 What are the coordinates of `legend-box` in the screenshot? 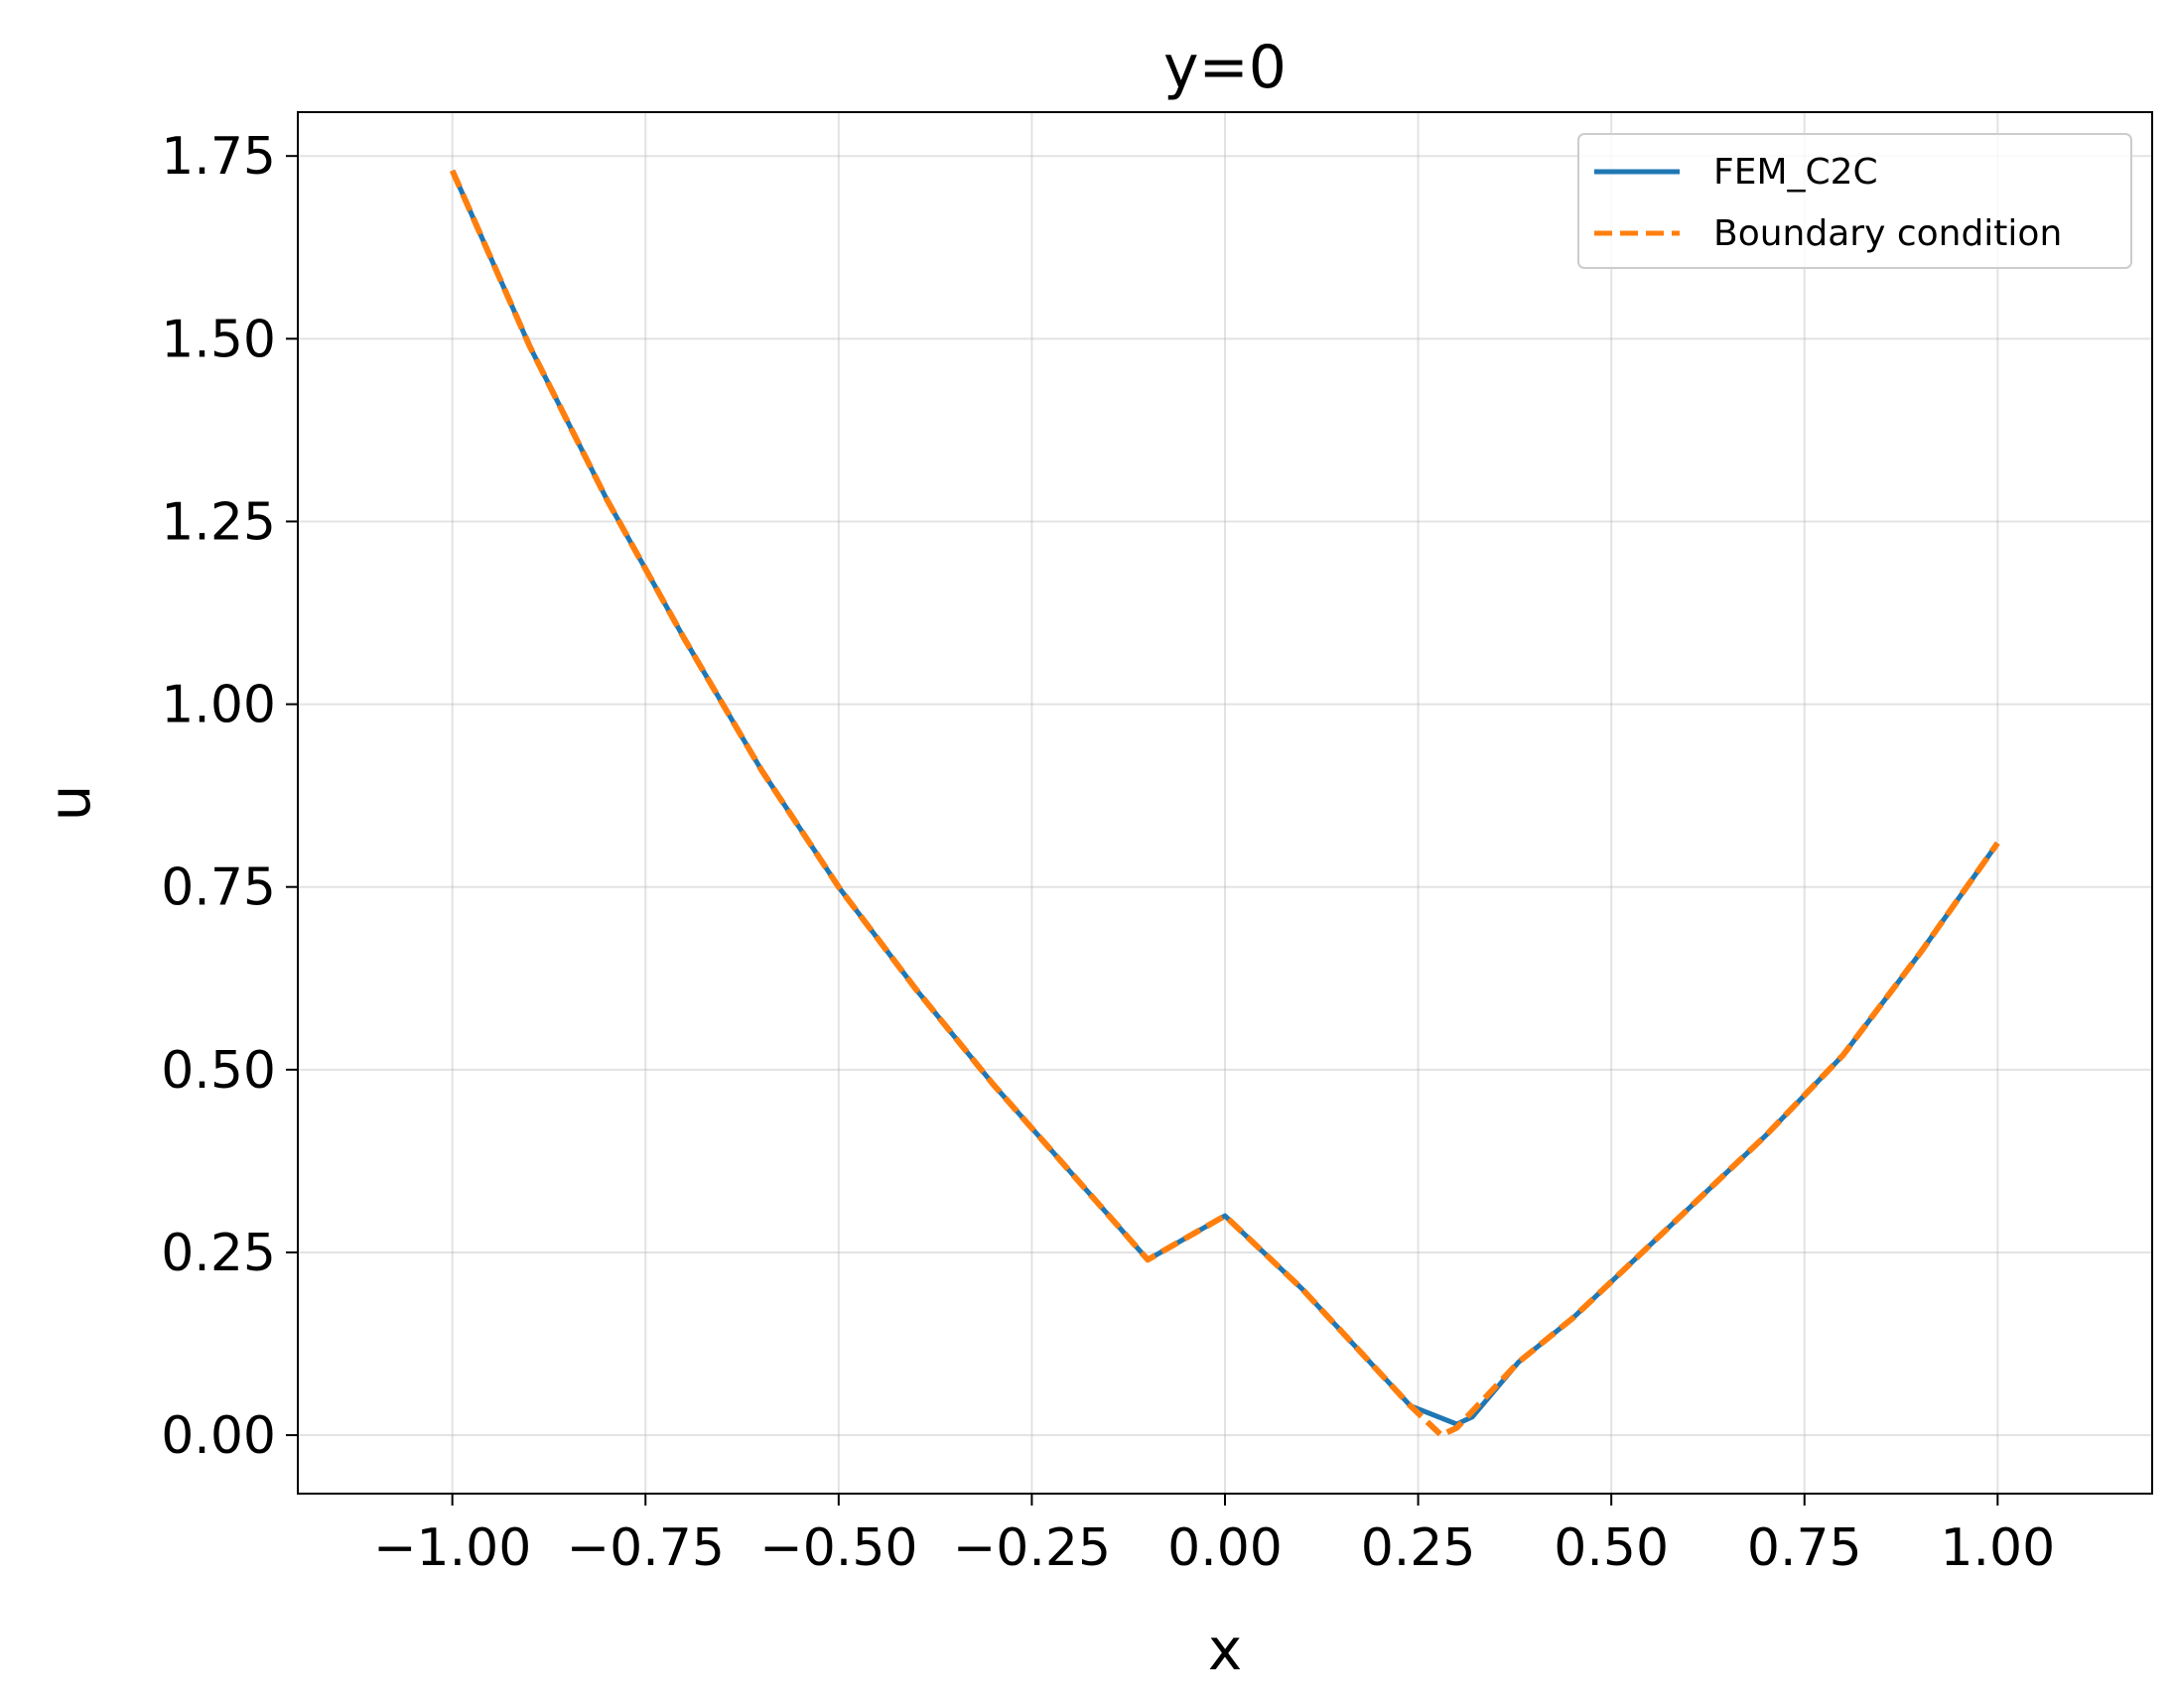 It's located at (1854, 201).